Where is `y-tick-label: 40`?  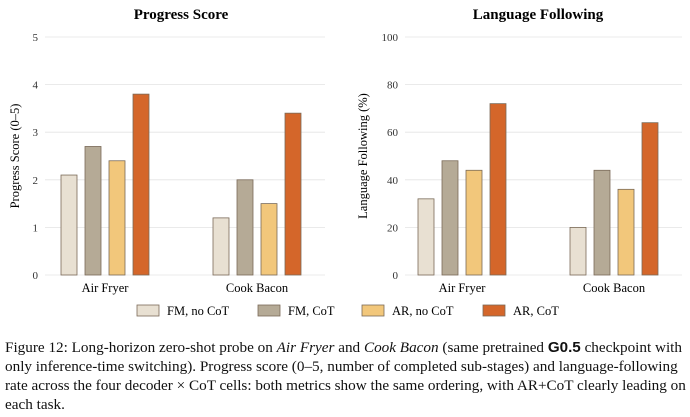 y-tick-label: 40 is located at coordinates (393, 181).